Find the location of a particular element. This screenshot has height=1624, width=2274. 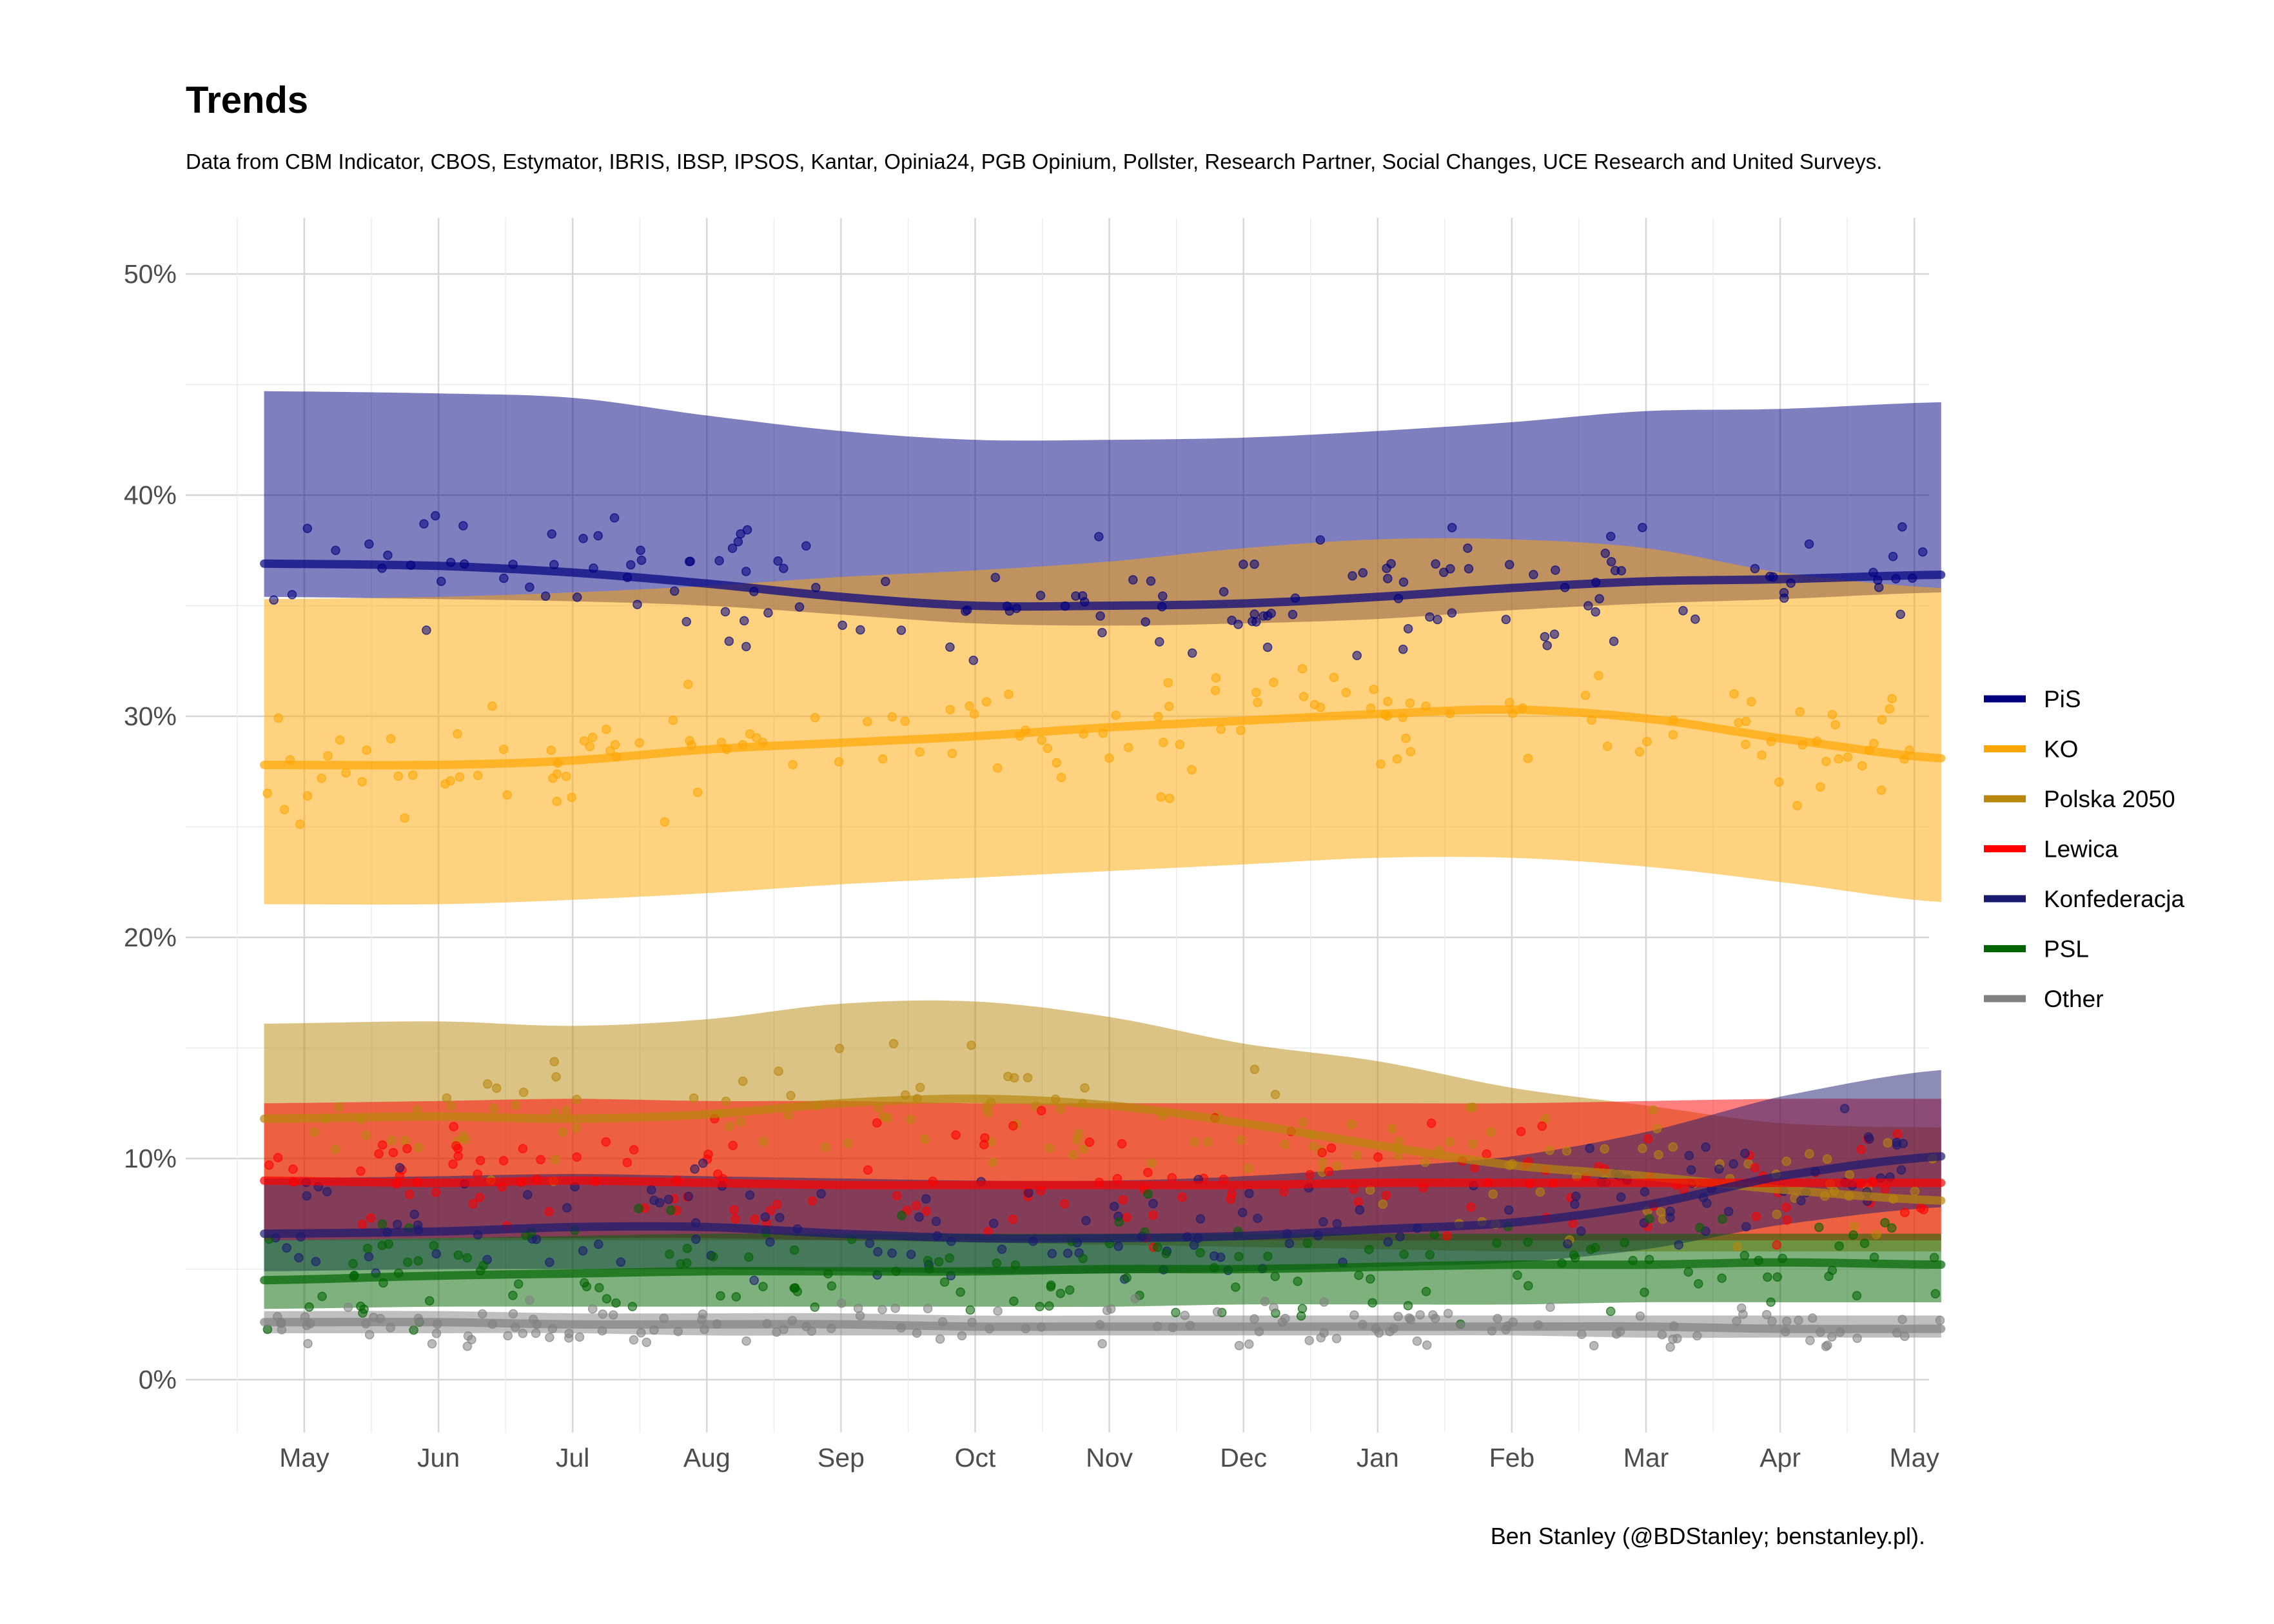

trend-line-other is located at coordinates (1103, 1325).